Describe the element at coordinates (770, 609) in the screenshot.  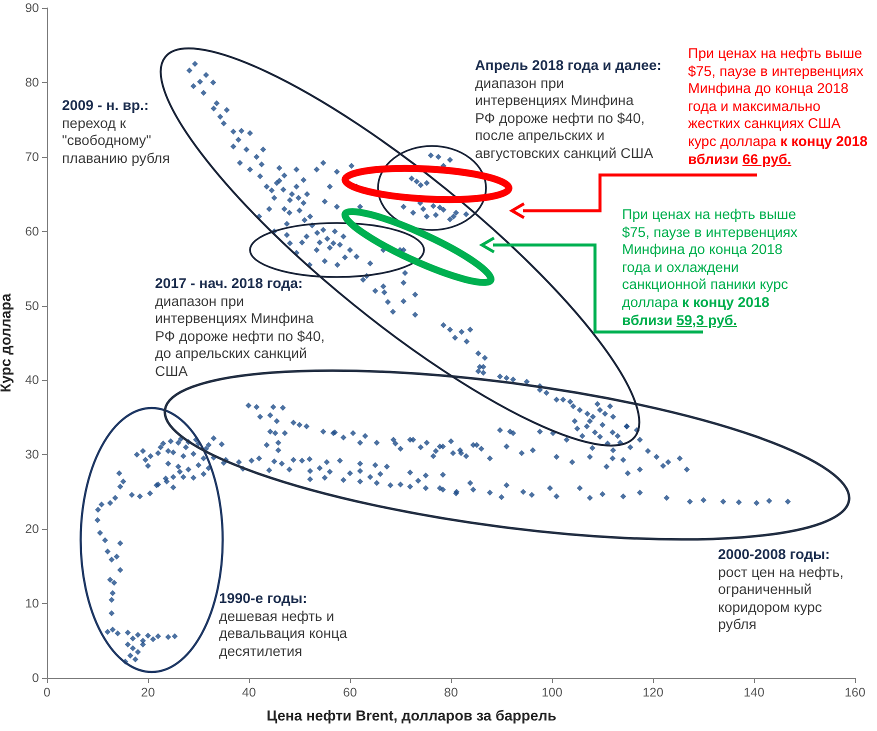
I see `annotation: коридором курс` at that location.